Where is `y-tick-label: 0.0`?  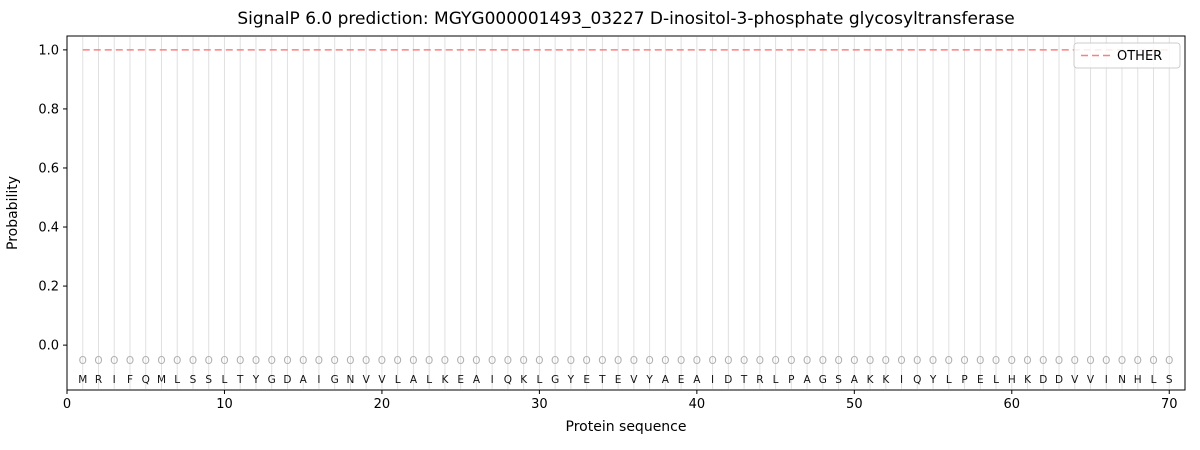 y-tick-label: 0.0 is located at coordinates (48, 346).